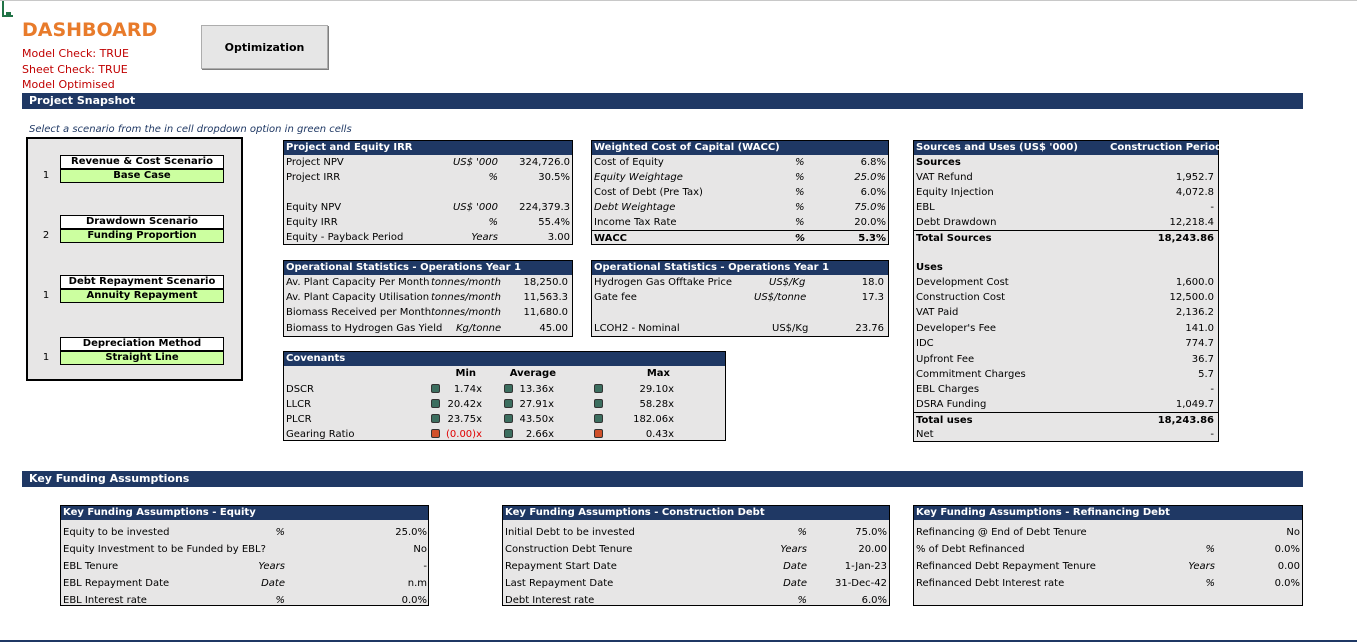  I want to click on covenant-row: PLCR 23.75x 43.50x 182.06x, so click(504, 419).